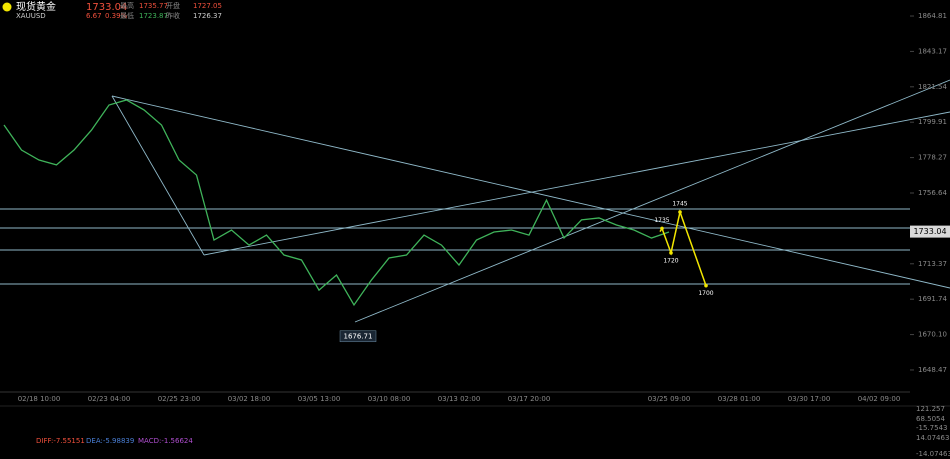 The width and height of the screenshot is (950, 459). Describe the element at coordinates (158, 175) in the screenshot. I see `trend-line` at that location.